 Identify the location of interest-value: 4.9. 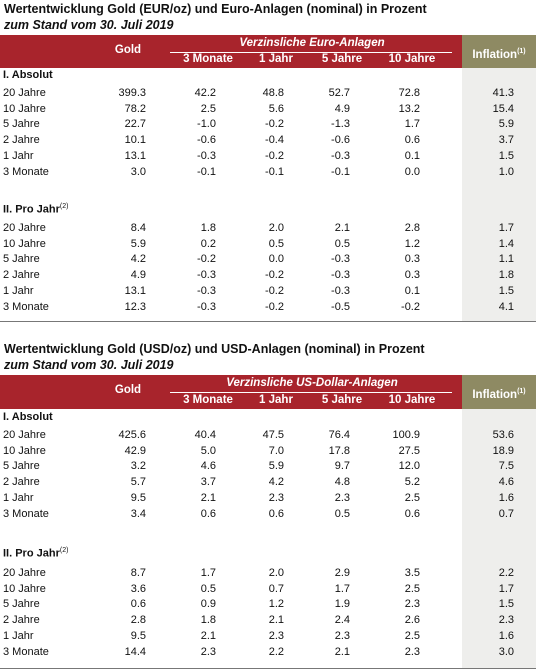
(342, 108).